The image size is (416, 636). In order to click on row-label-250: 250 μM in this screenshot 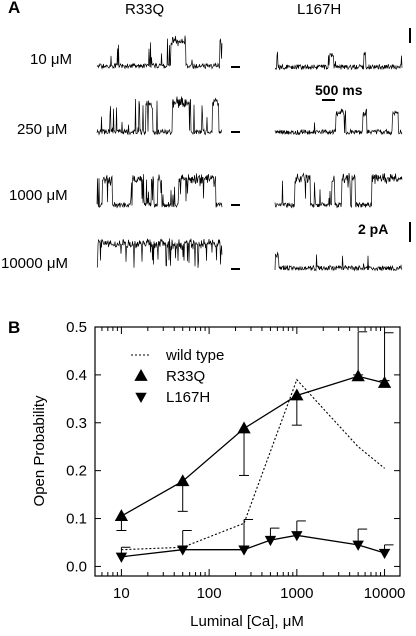, I will do `click(42, 129)`.